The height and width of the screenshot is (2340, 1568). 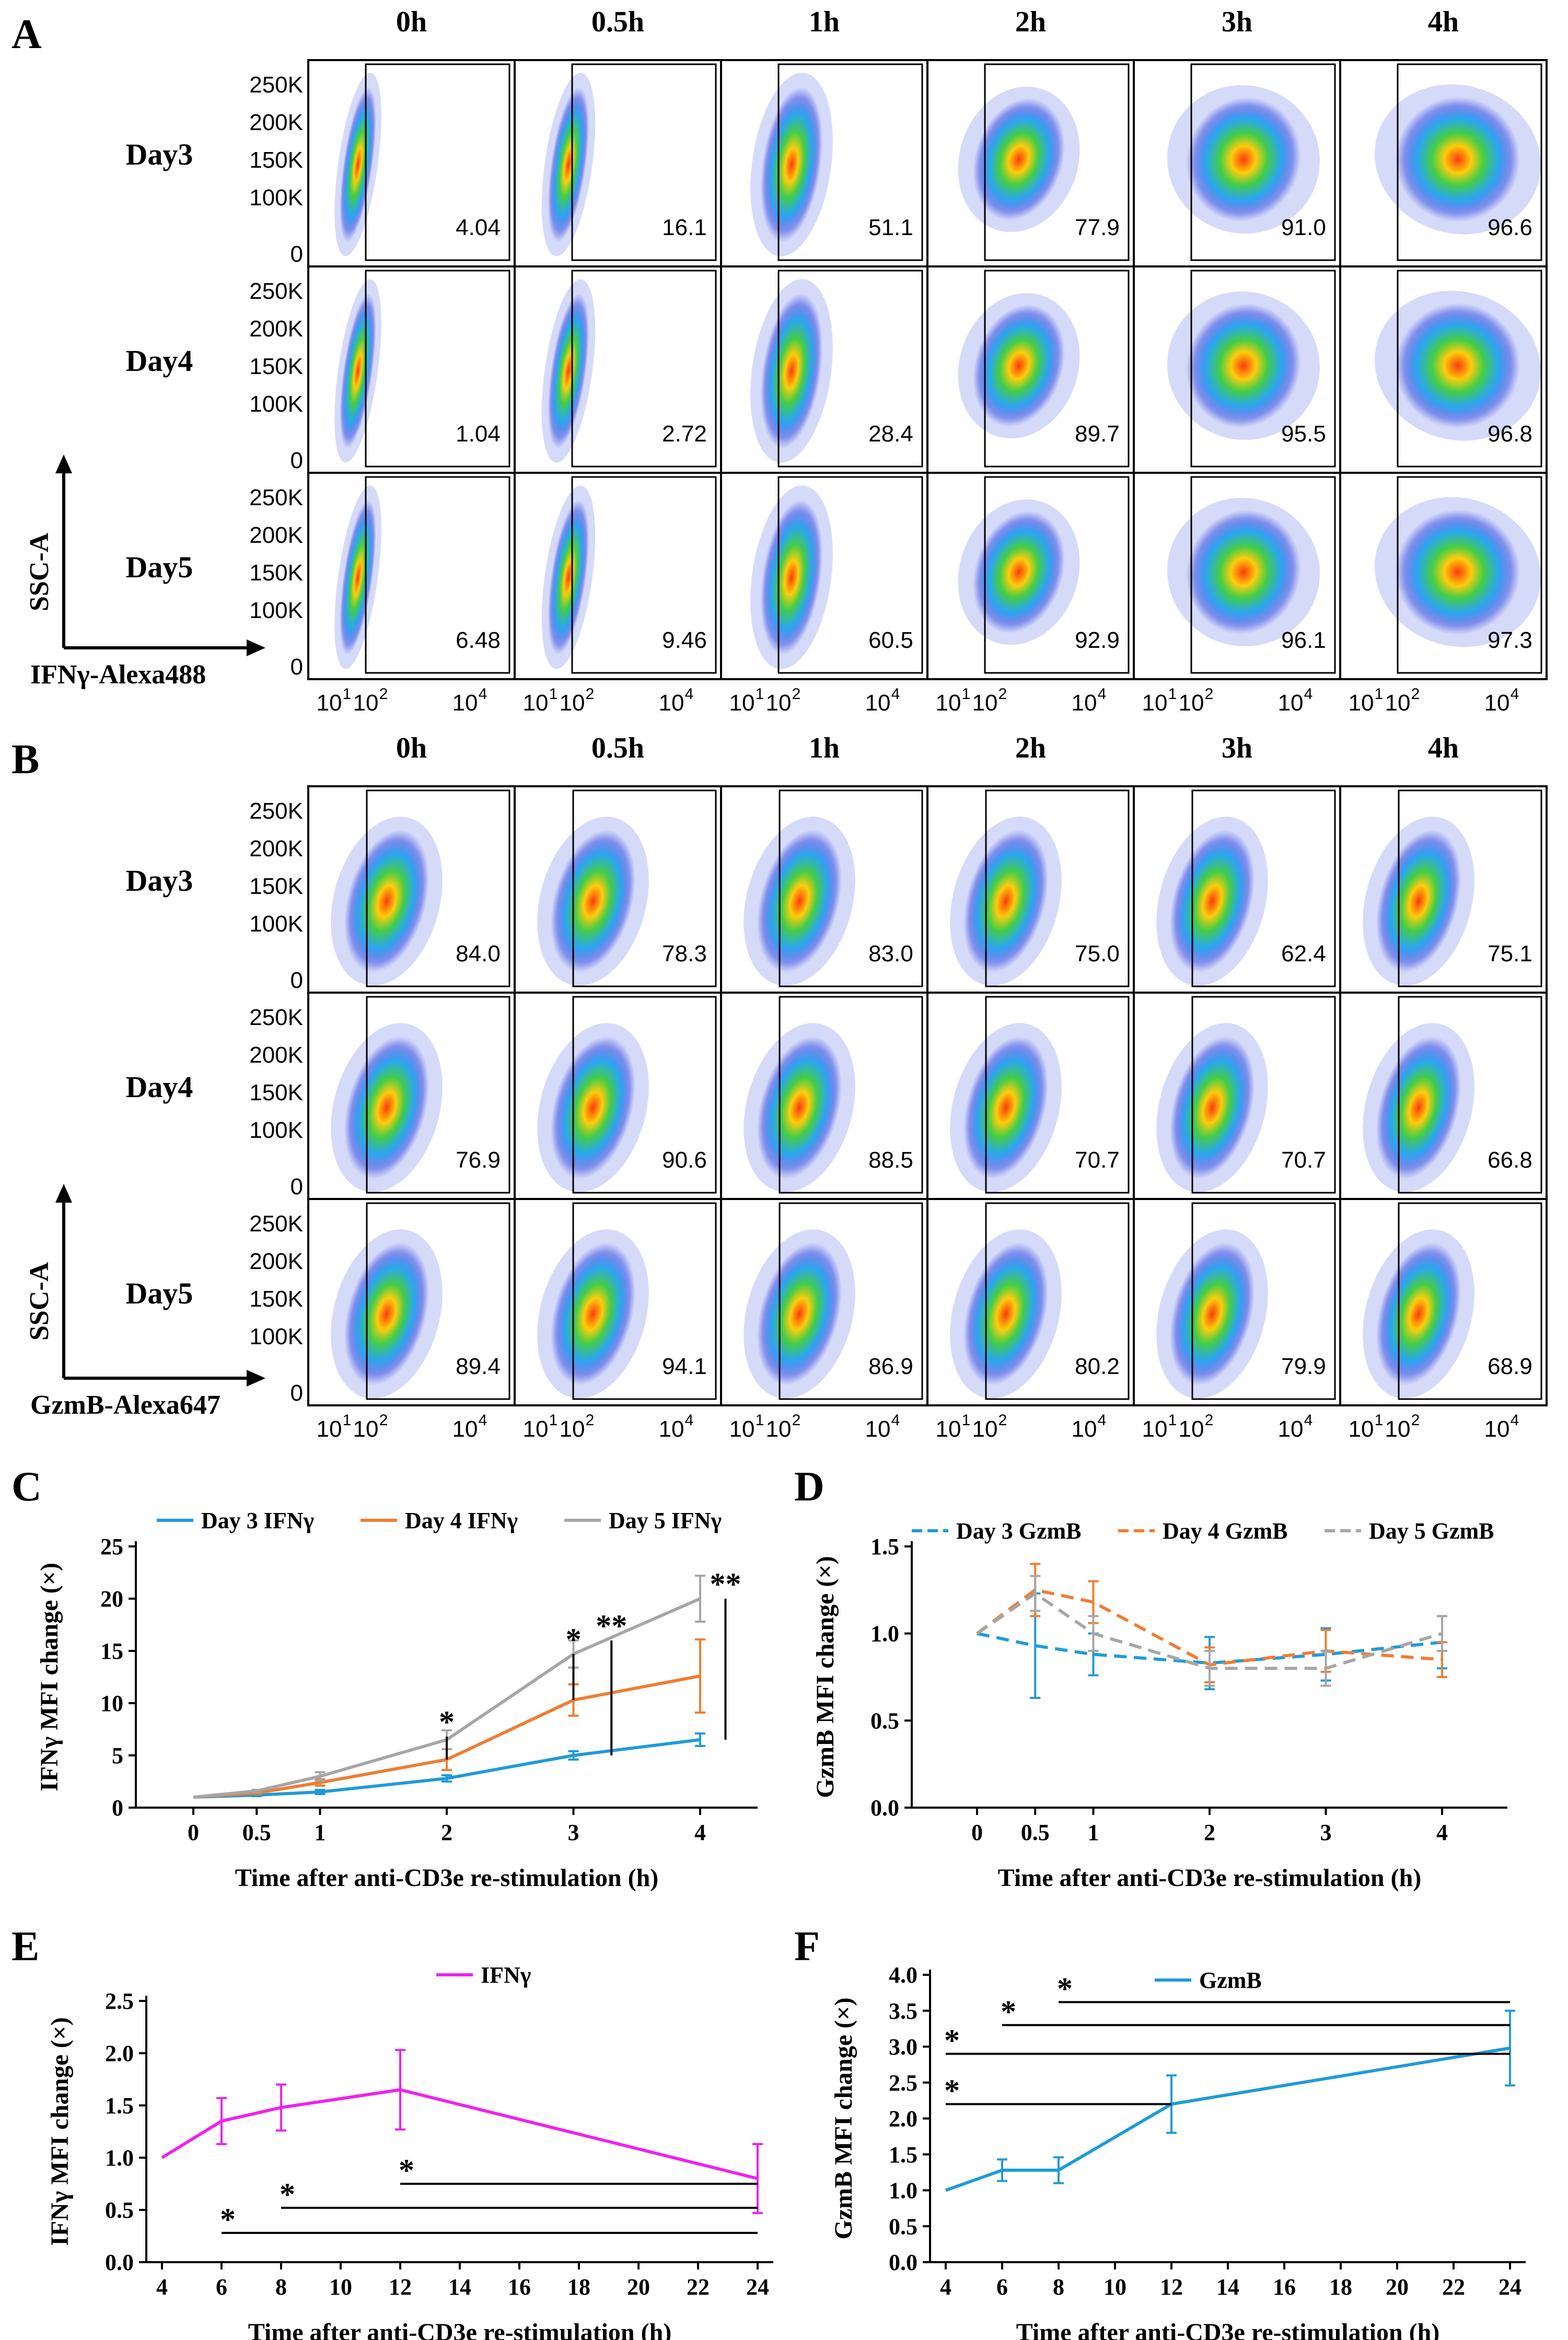 What do you see at coordinates (684, 434) in the screenshot?
I see `gate-percentage: 2.72` at bounding box center [684, 434].